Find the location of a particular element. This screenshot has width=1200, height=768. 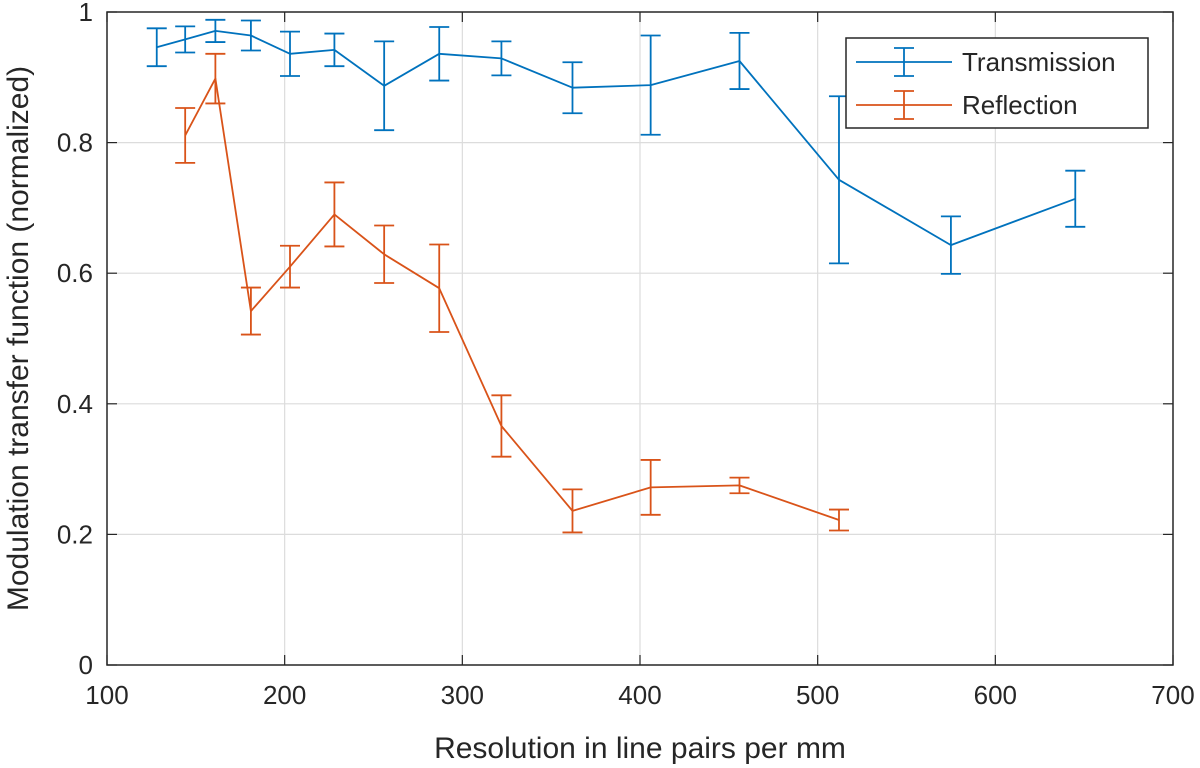

y-tick-label: 0.8 is located at coordinates (75, 143).